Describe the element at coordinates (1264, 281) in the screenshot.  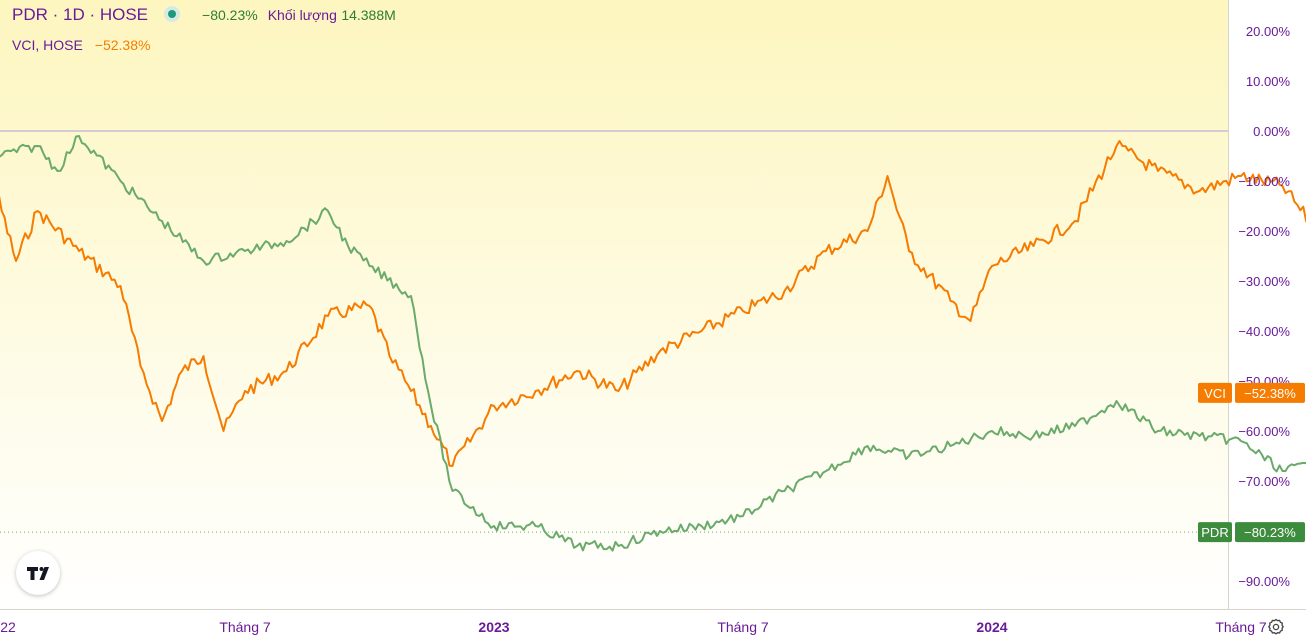
I see `y-tick-label: −30.00%` at that location.